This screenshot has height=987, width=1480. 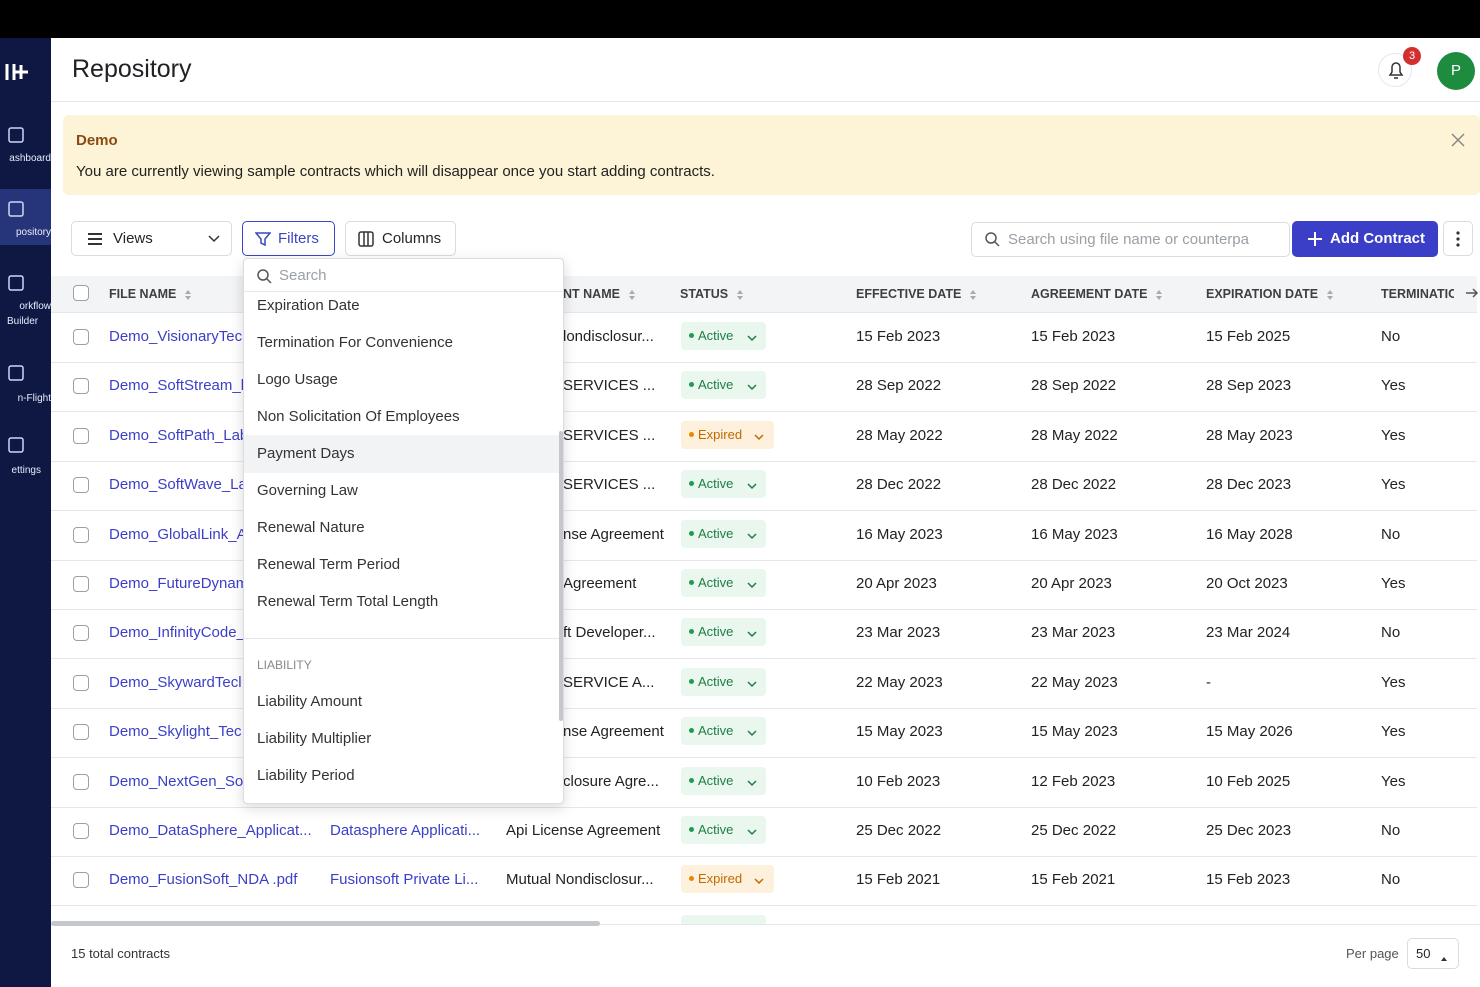 What do you see at coordinates (1074, 682) in the screenshot?
I see `cell-text: 22 May 2023` at bounding box center [1074, 682].